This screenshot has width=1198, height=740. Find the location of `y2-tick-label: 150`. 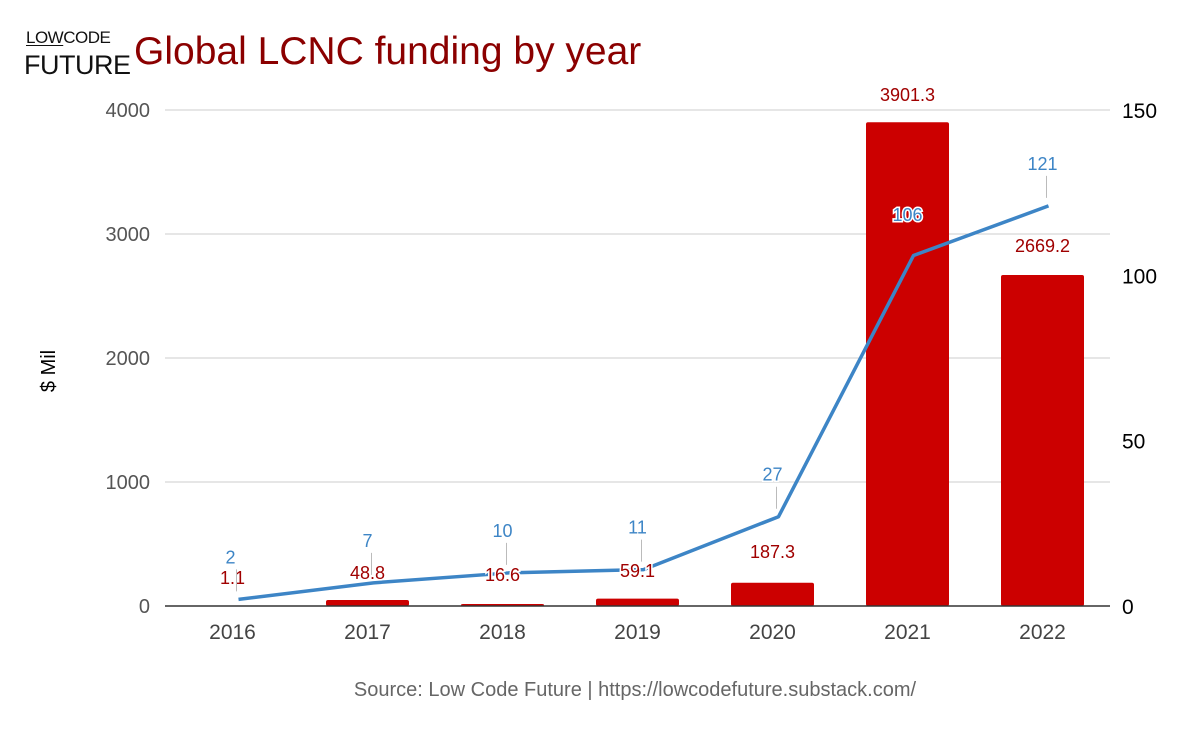

y2-tick-label: 150 is located at coordinates (1139, 111).